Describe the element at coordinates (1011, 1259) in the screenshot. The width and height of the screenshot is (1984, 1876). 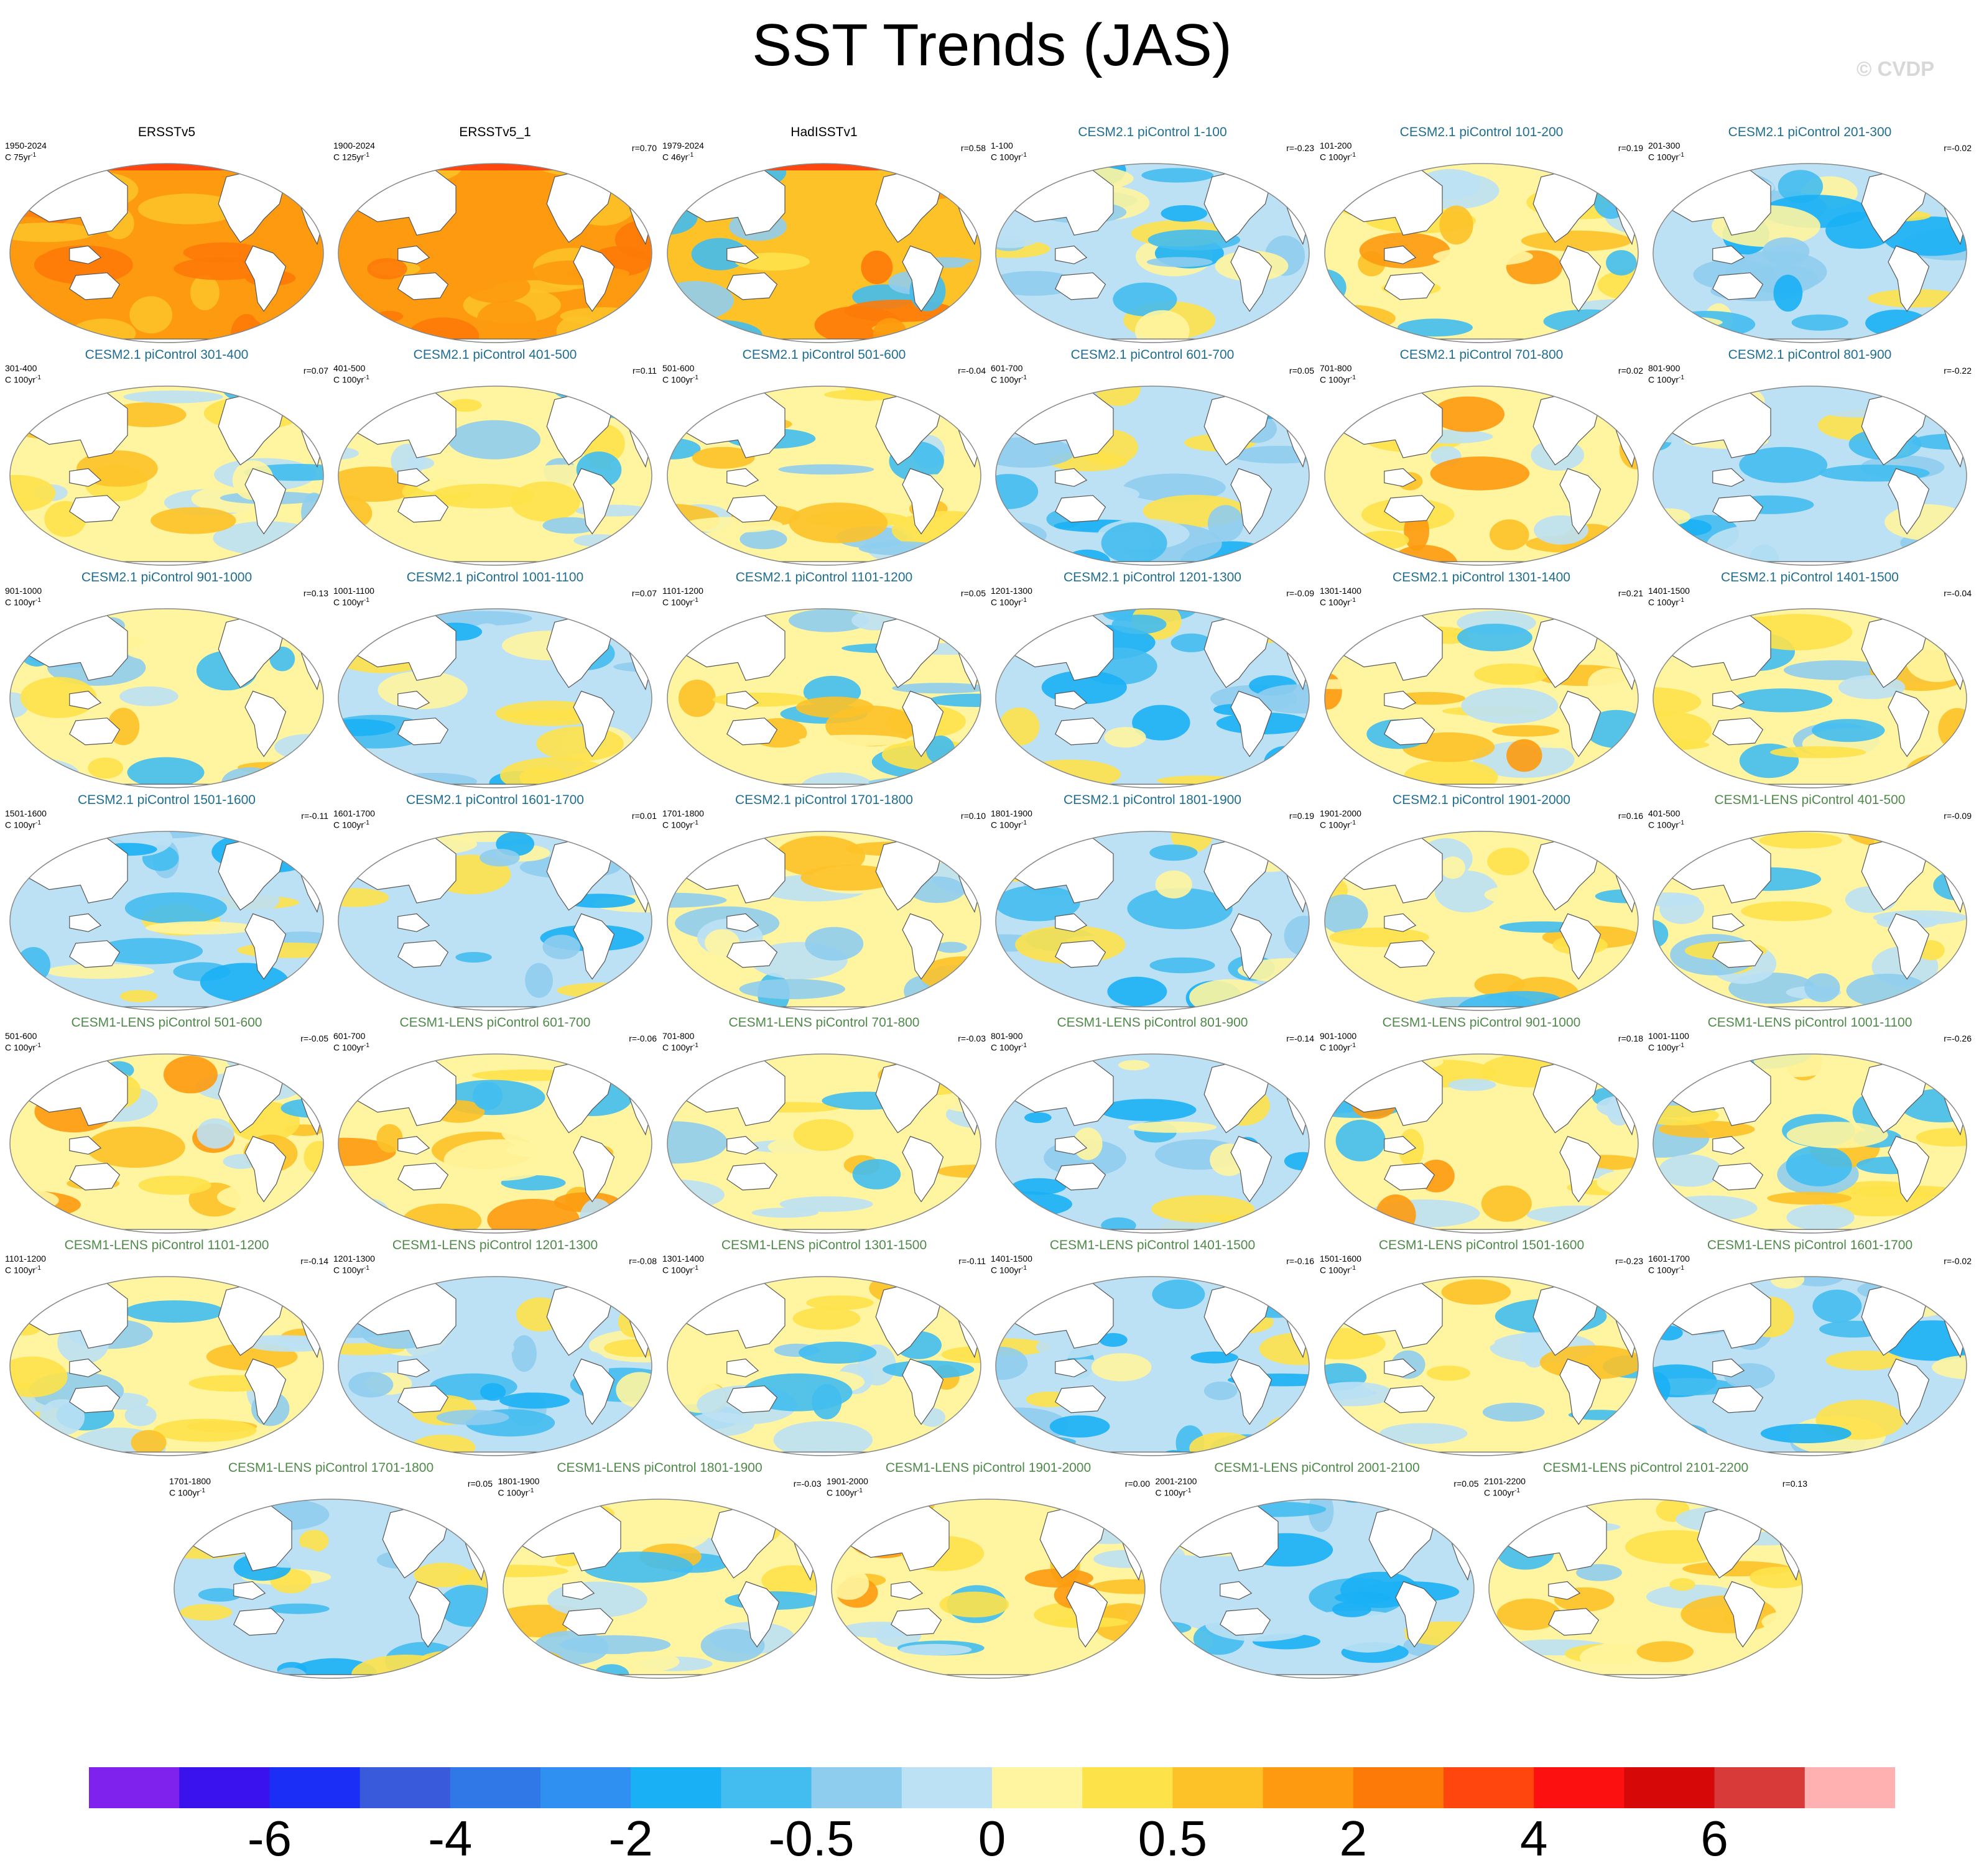
I see `panel-period: 1401-1500` at that location.